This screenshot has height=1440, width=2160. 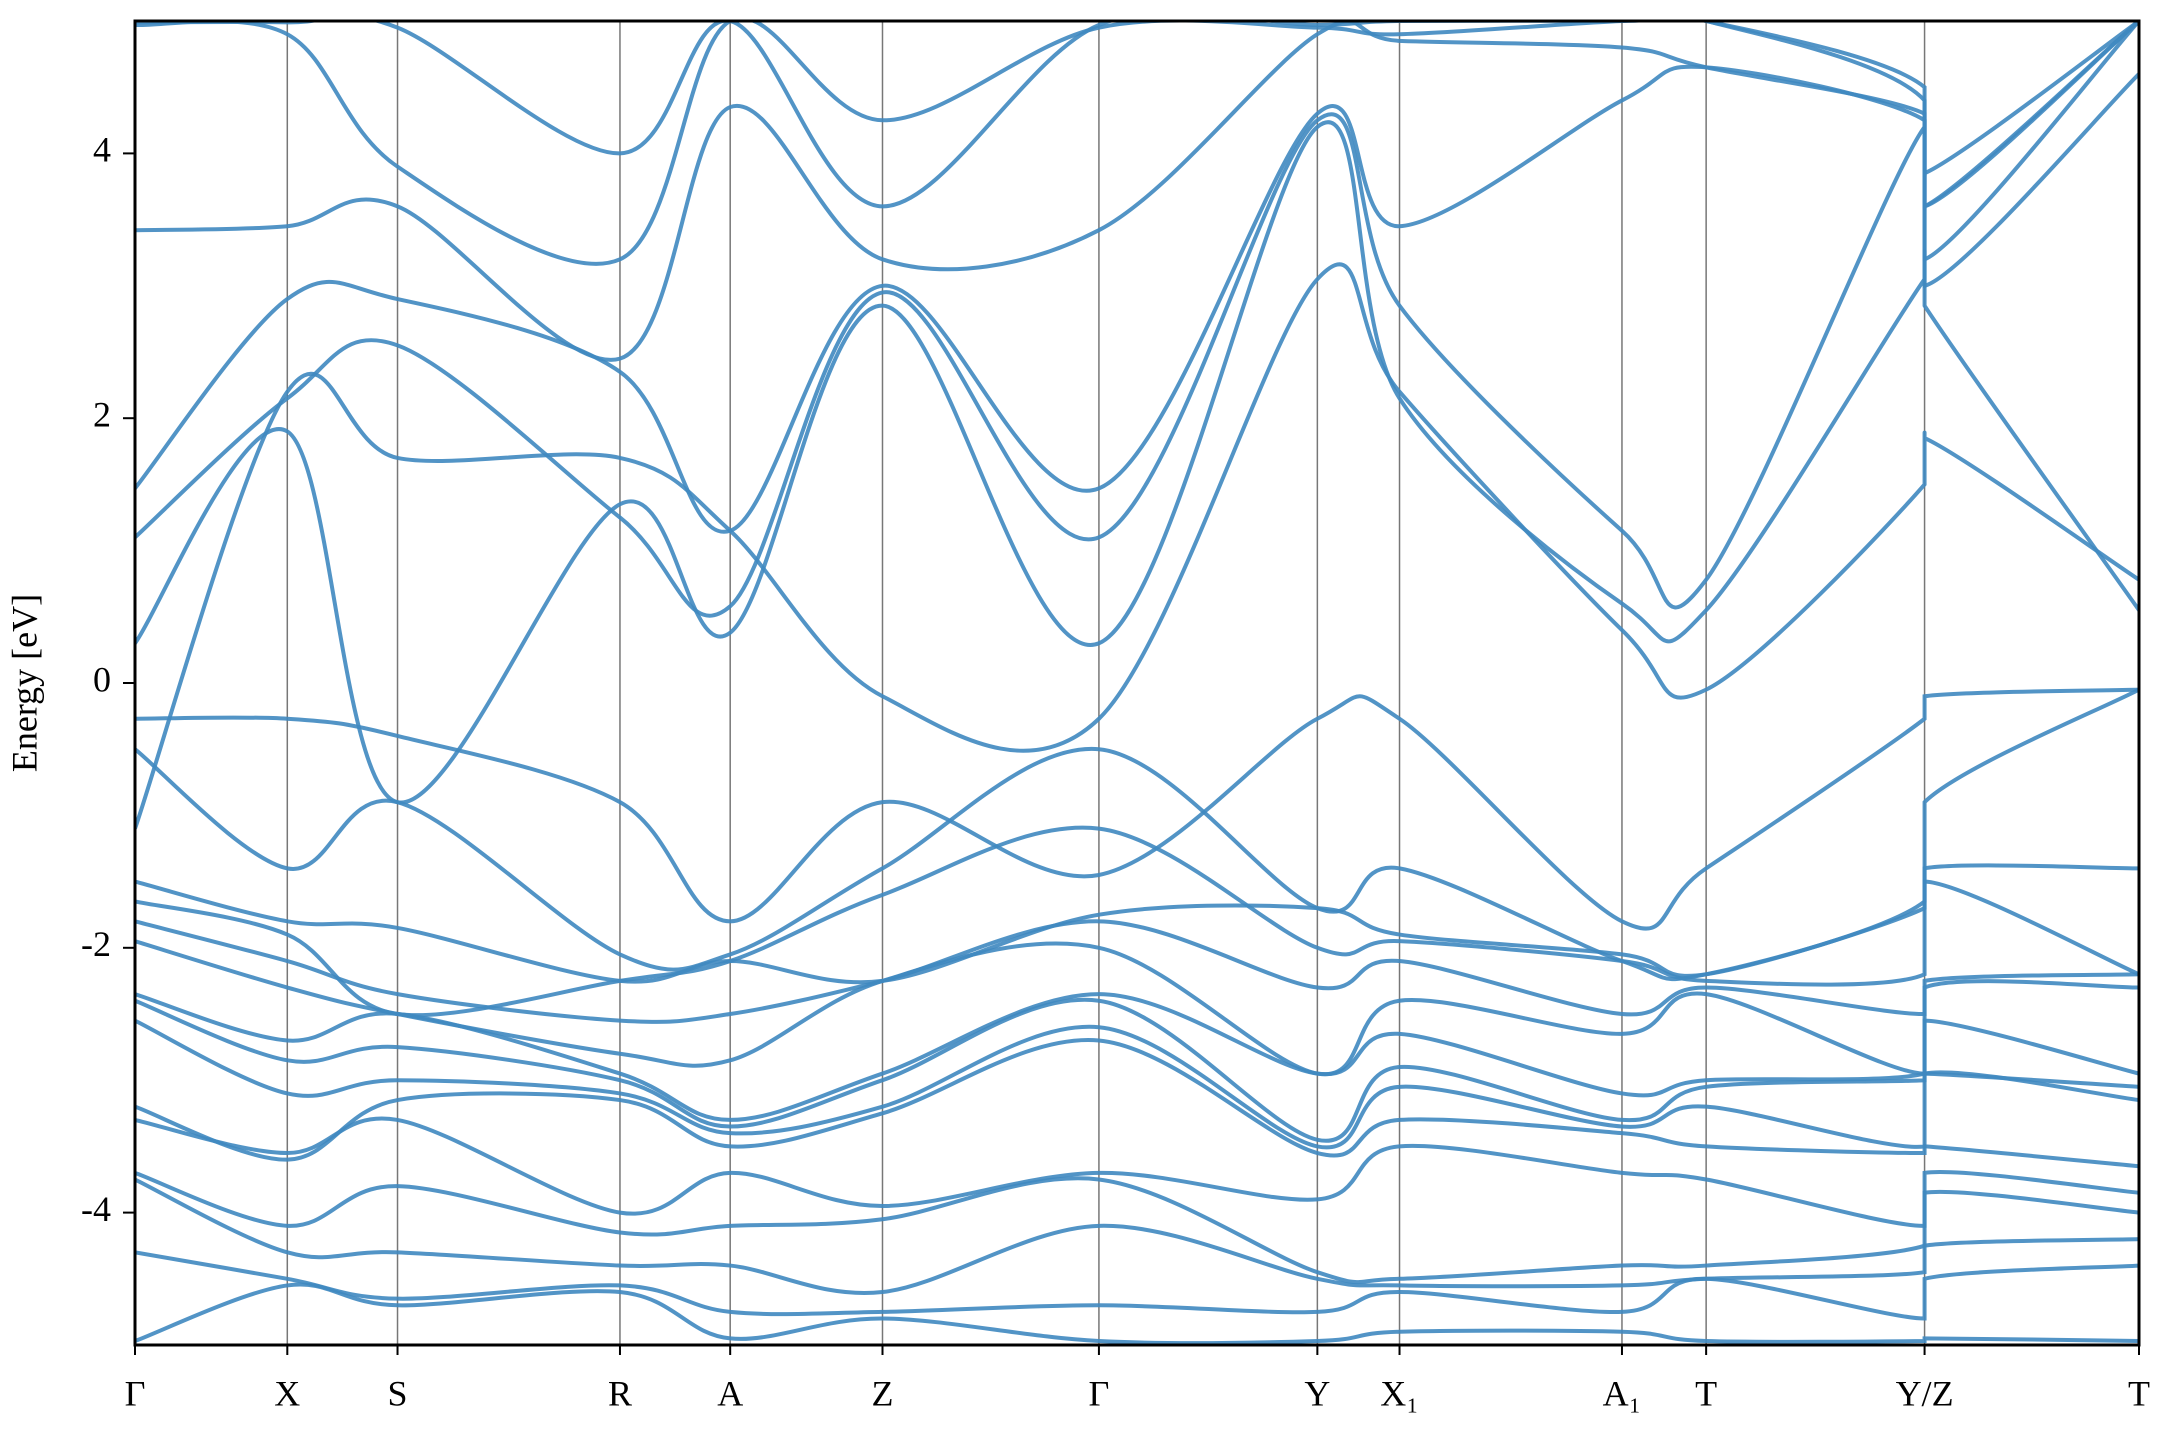 I want to click on y-tick-label: 4, so click(x=102, y=150).